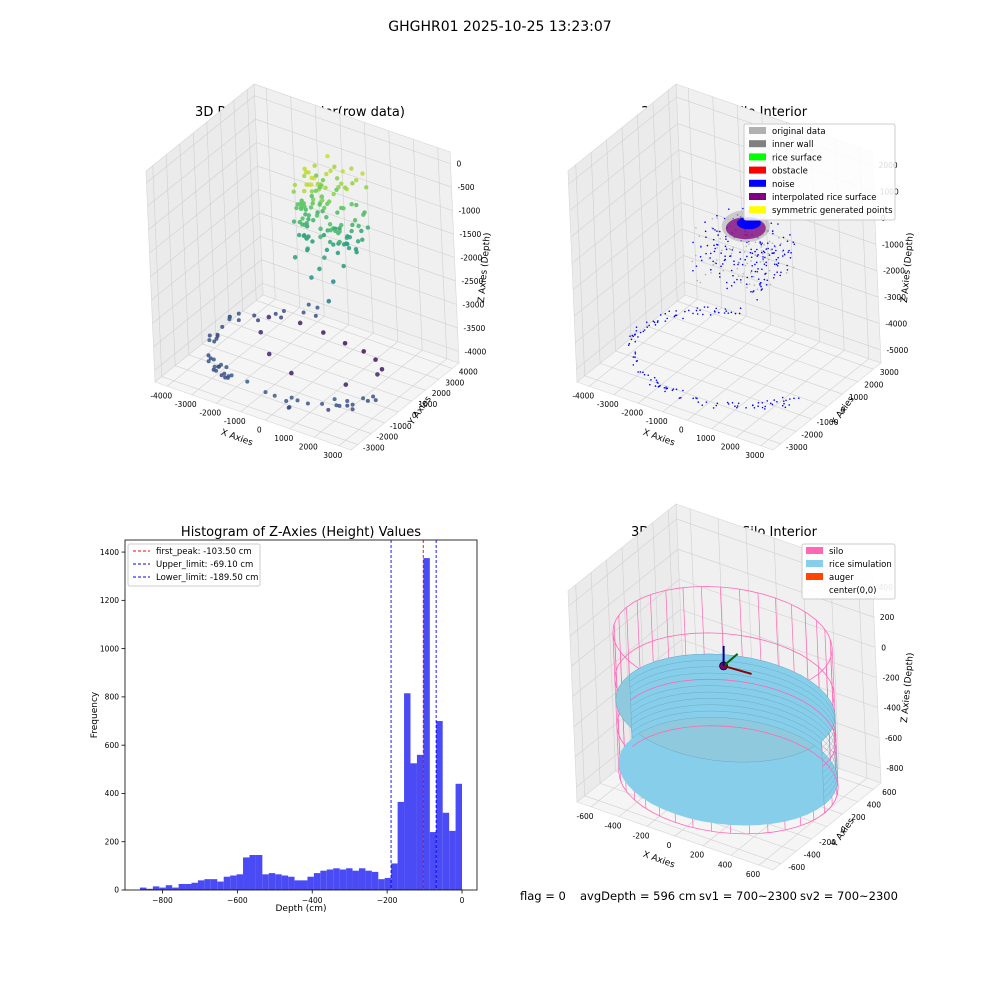  Describe the element at coordinates (883, 647) in the screenshot. I see `z-tick-label: 0` at that location.